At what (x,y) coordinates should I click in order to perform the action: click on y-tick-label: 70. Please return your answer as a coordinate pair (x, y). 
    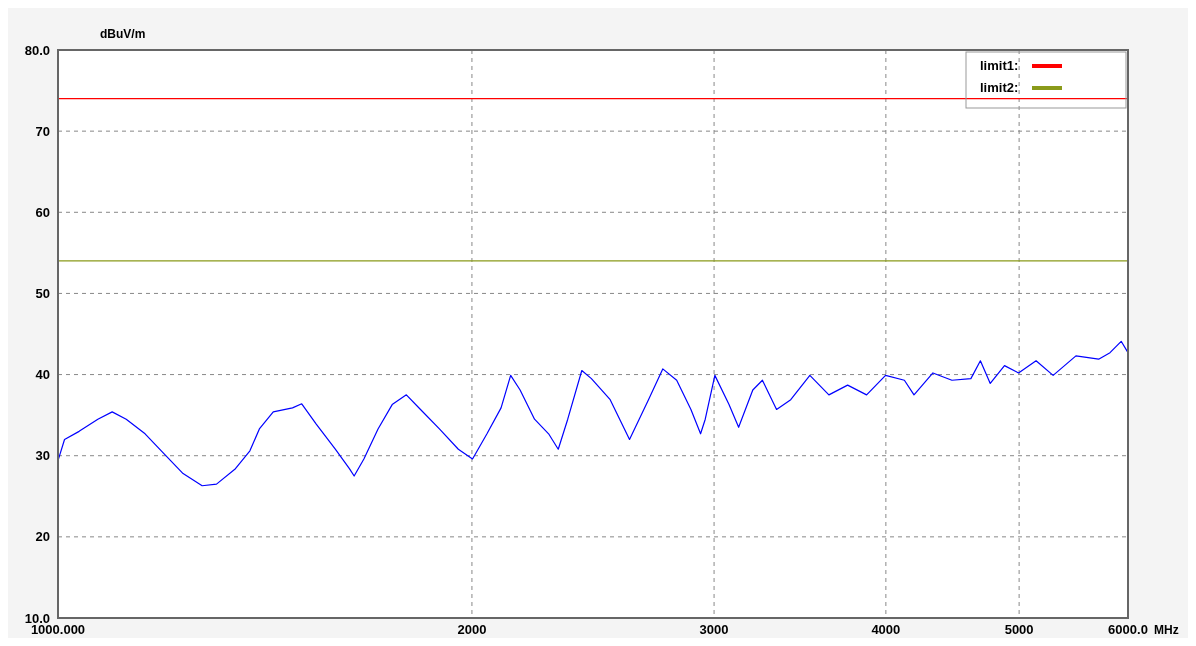
    Looking at the image, I should click on (42, 131).